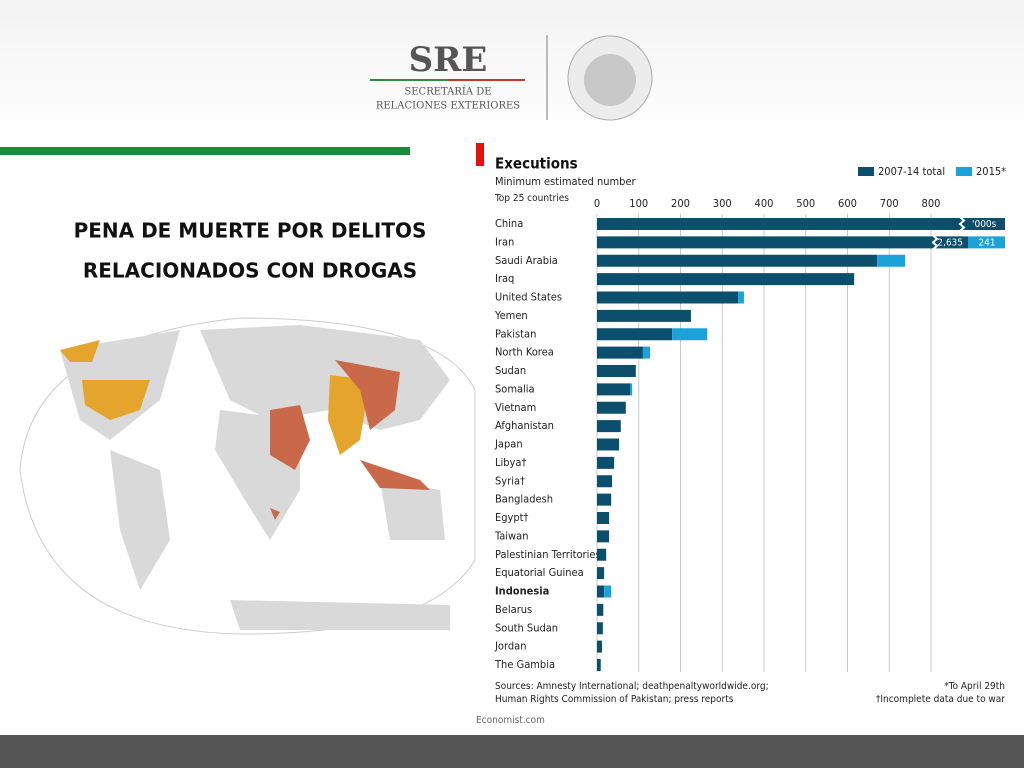 The height and width of the screenshot is (772, 1024). I want to click on y-tick-label: Libya†, so click(510, 462).